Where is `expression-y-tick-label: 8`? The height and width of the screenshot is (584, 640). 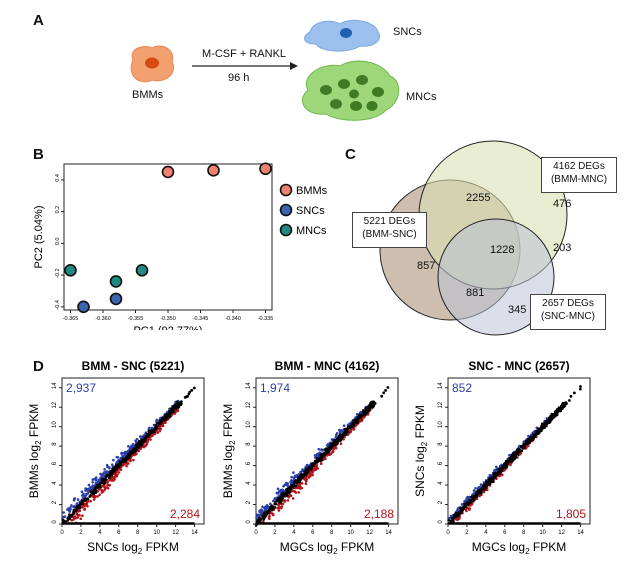
expression-y-tick-label: 8 is located at coordinates (441, 444).